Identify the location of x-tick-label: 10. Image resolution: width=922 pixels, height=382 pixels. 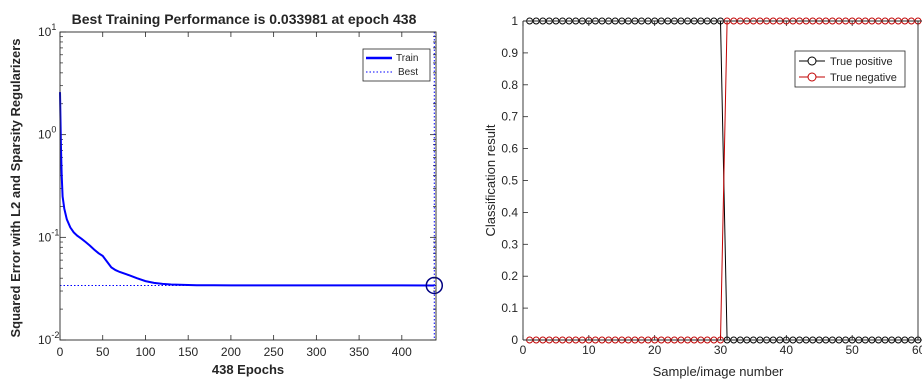
(589, 350).